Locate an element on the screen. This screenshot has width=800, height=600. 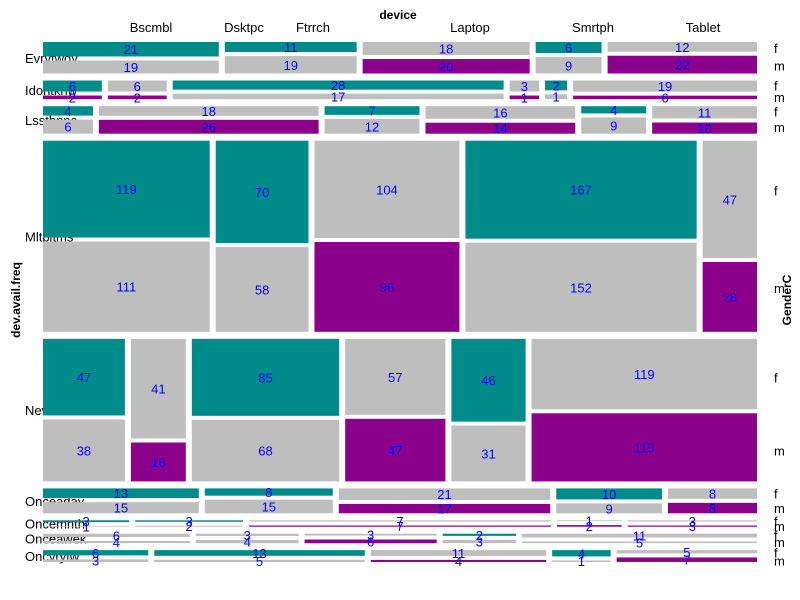
cell-count-f: 119 is located at coordinates (126, 189).